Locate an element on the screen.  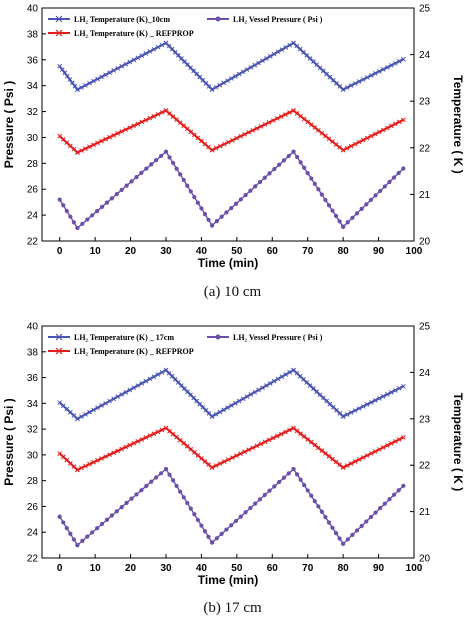
y2-axis-label: Temperature ( K ) is located at coordinates (458, 442).